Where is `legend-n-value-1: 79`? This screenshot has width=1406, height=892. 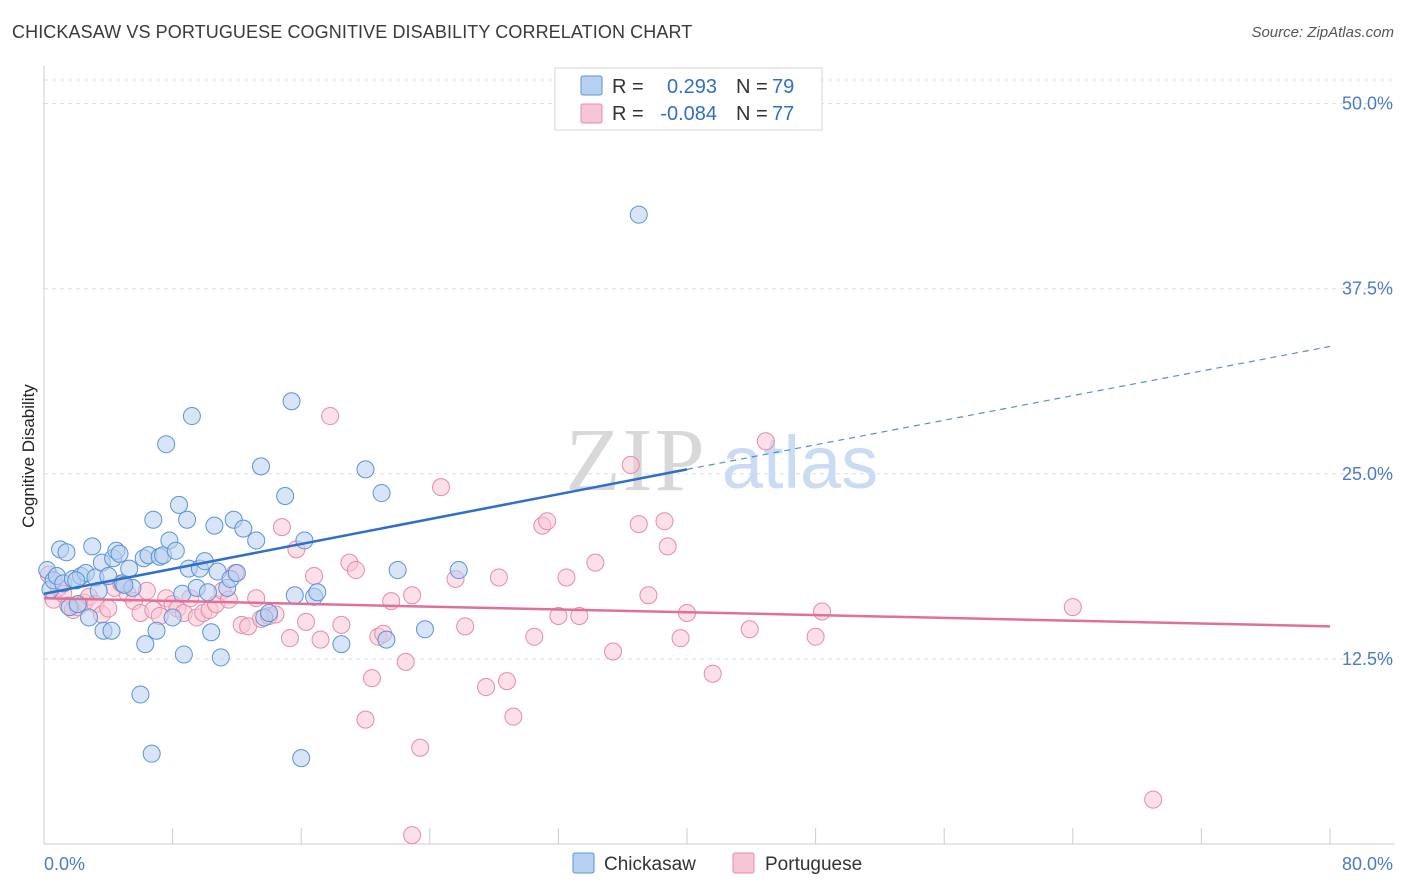
legend-n-value-1: 79 is located at coordinates (783, 87).